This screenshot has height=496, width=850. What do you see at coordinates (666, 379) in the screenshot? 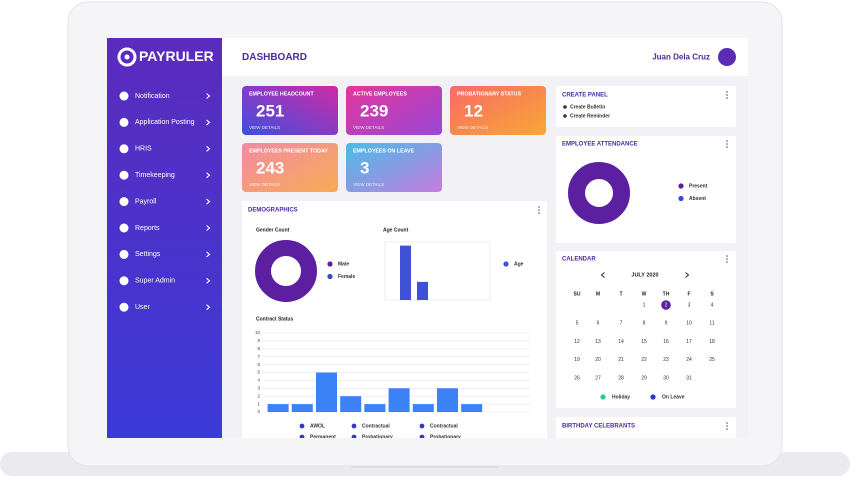
I see `calendar-day: 30` at bounding box center [666, 379].